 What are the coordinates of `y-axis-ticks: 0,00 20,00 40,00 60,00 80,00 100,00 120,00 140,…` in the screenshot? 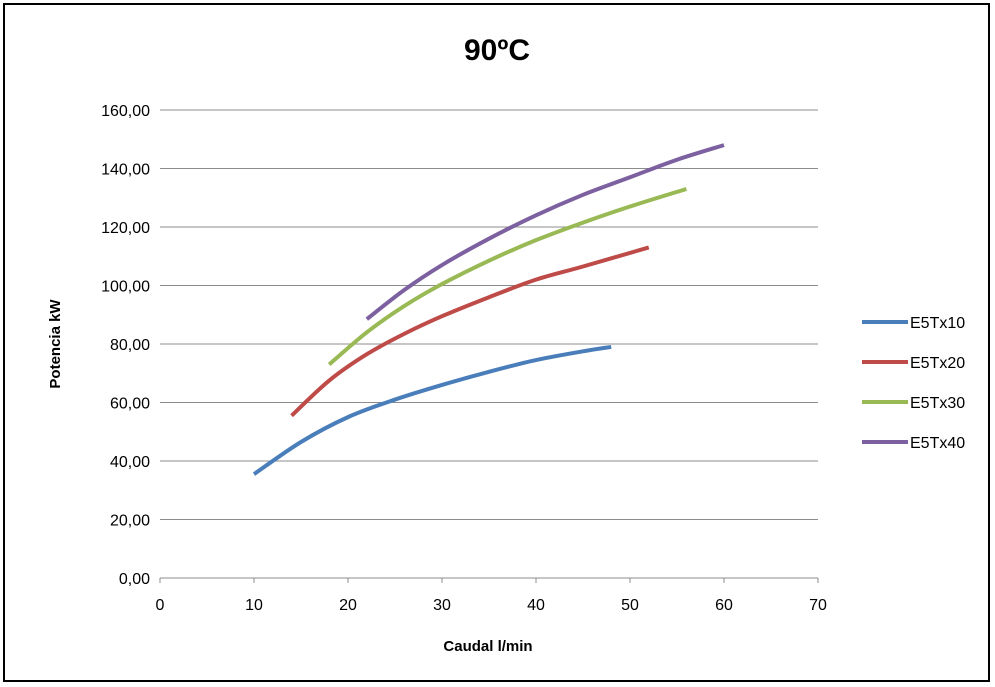 It's located at (125, 345).